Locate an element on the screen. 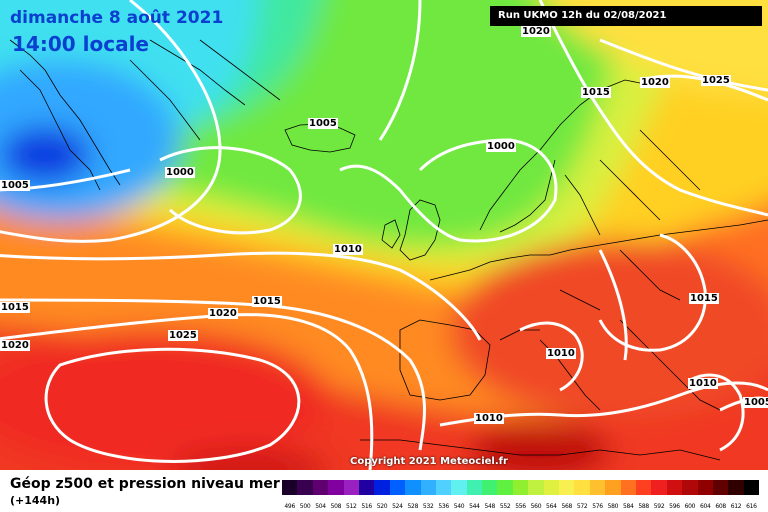  scale-step: 552 is located at coordinates (505, 495).